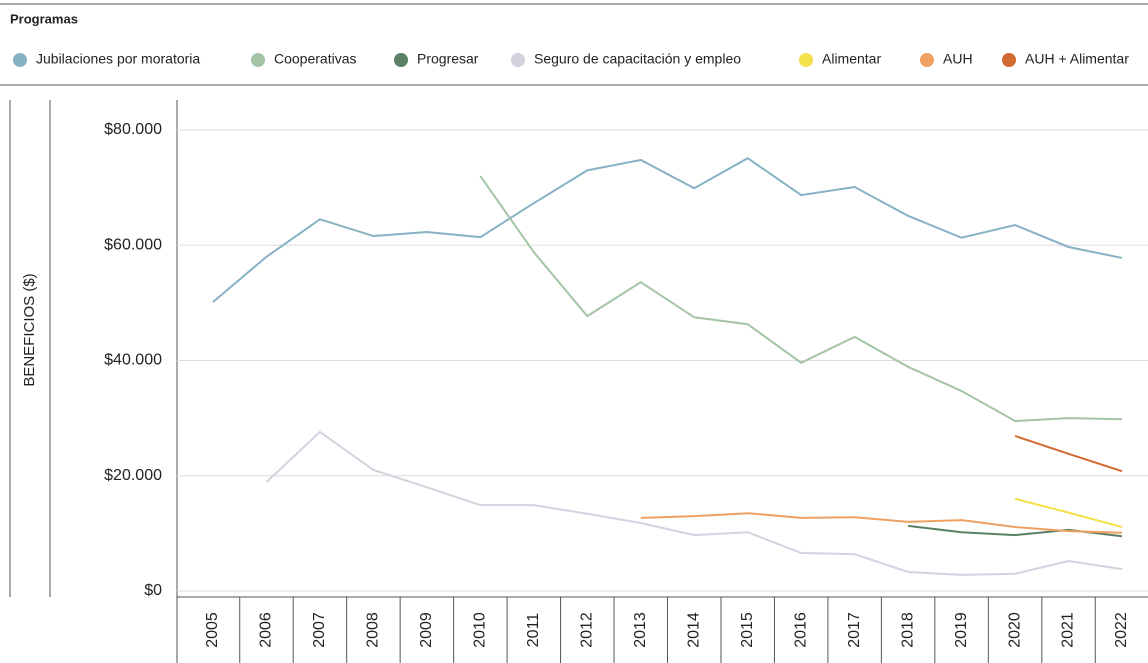  What do you see at coordinates (448, 59) in the screenshot?
I see `legend-label: Progresar` at bounding box center [448, 59].